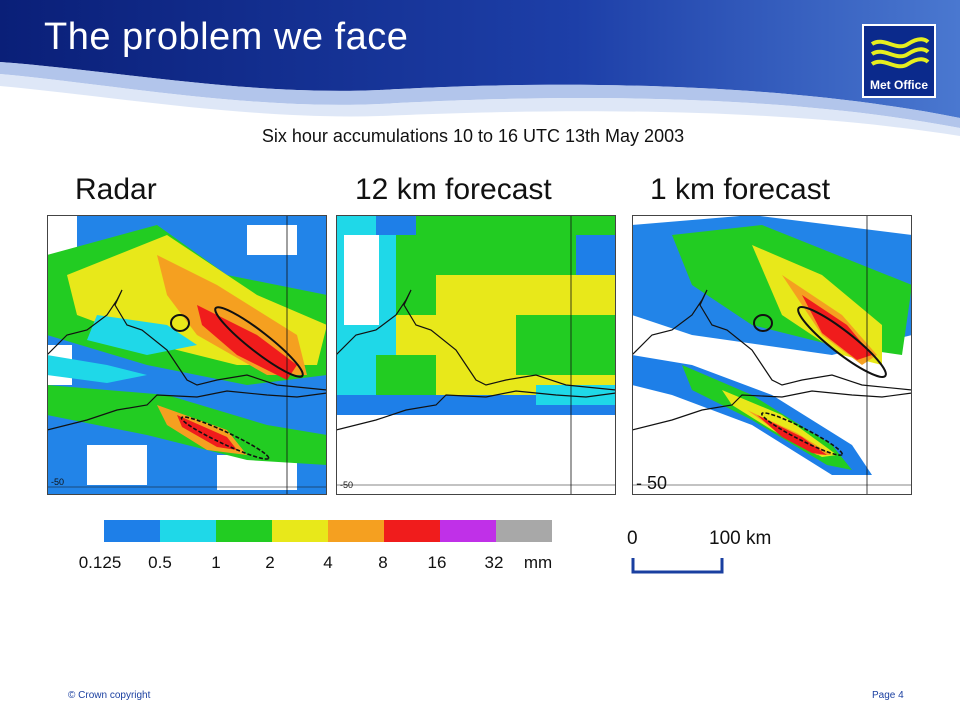 This screenshot has height=720, width=960. What do you see at coordinates (116, 189) in the screenshot?
I see `panel-title-radar: Radar` at bounding box center [116, 189].